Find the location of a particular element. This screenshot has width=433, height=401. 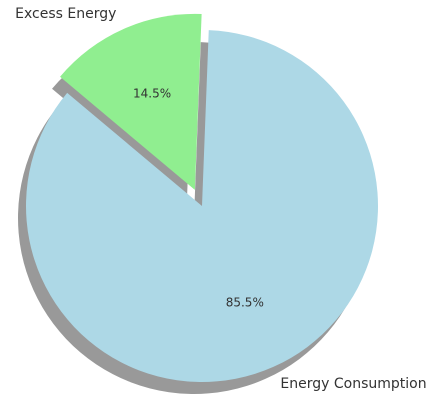

category-label-excess-energy: Excess Energy is located at coordinates (65, 14).